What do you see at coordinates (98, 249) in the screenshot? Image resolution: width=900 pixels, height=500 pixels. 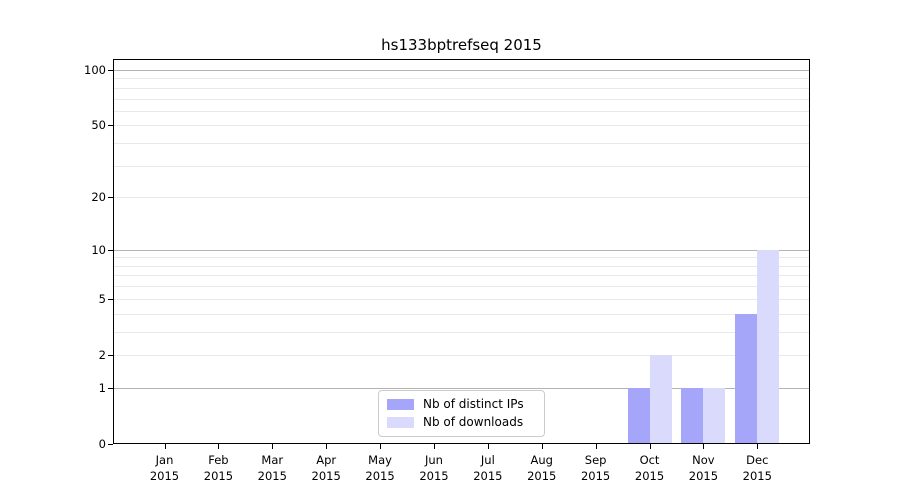 I see `y-axis-tick-label: 10` at bounding box center [98, 249].